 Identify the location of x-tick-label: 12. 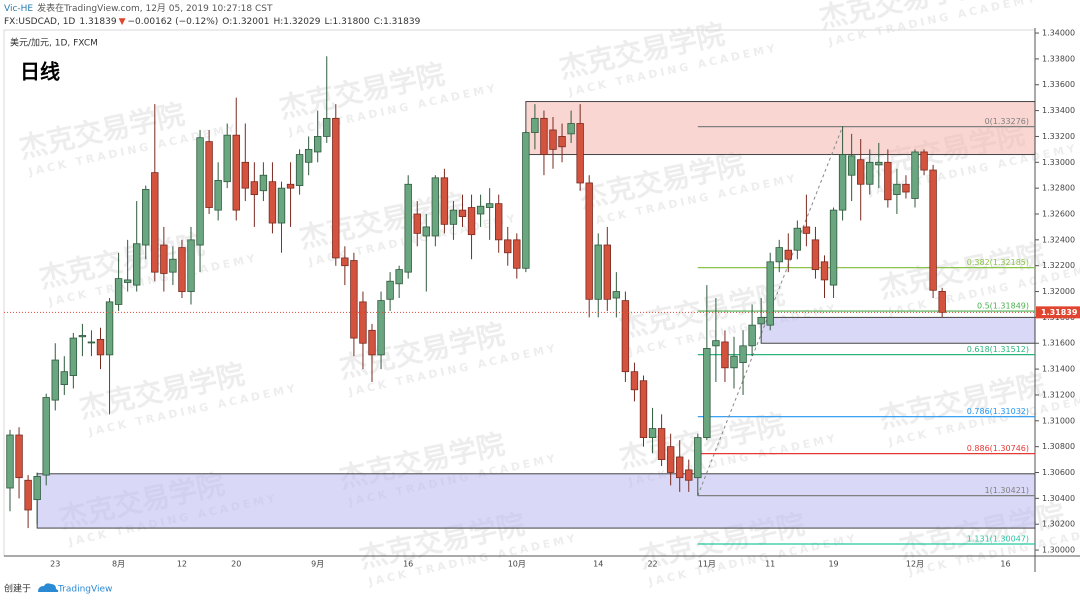
(182, 564).